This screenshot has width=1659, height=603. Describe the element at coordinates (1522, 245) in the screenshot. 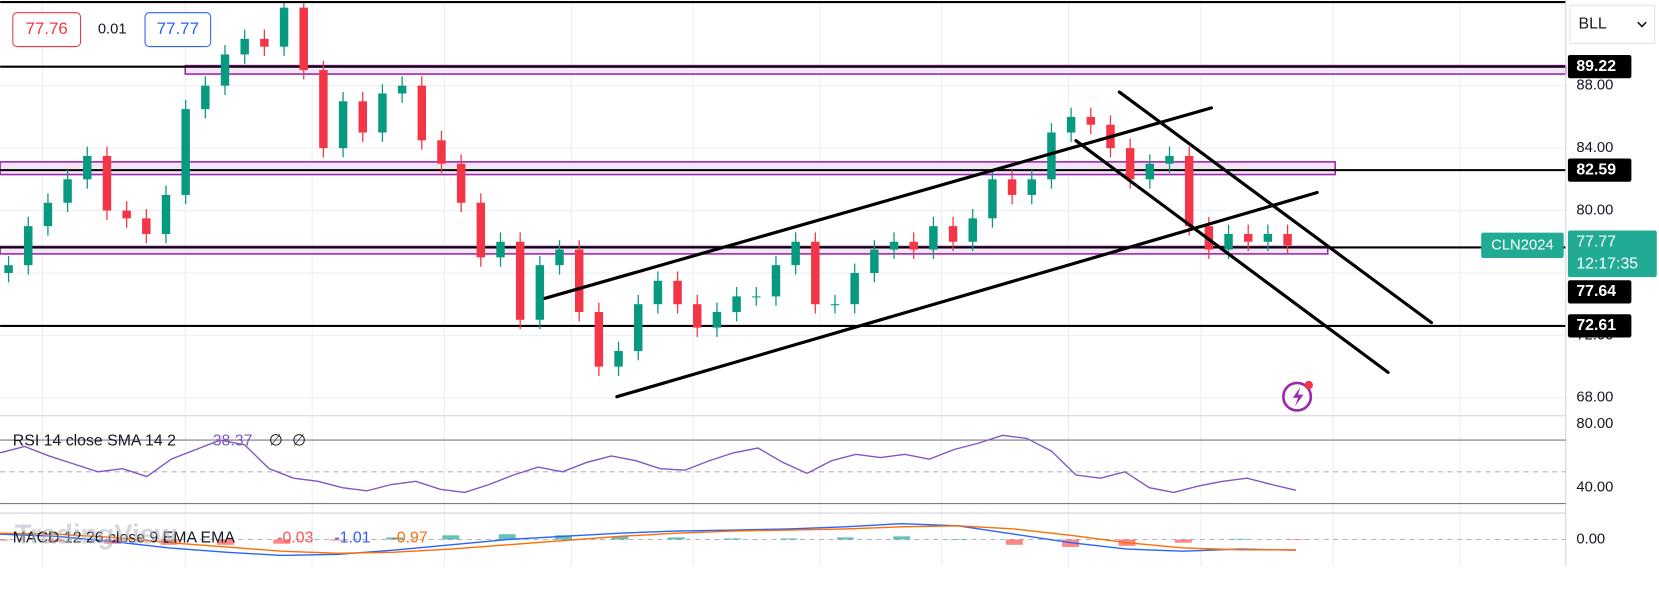

I see `symbol-tag-label: CLN2024` at that location.